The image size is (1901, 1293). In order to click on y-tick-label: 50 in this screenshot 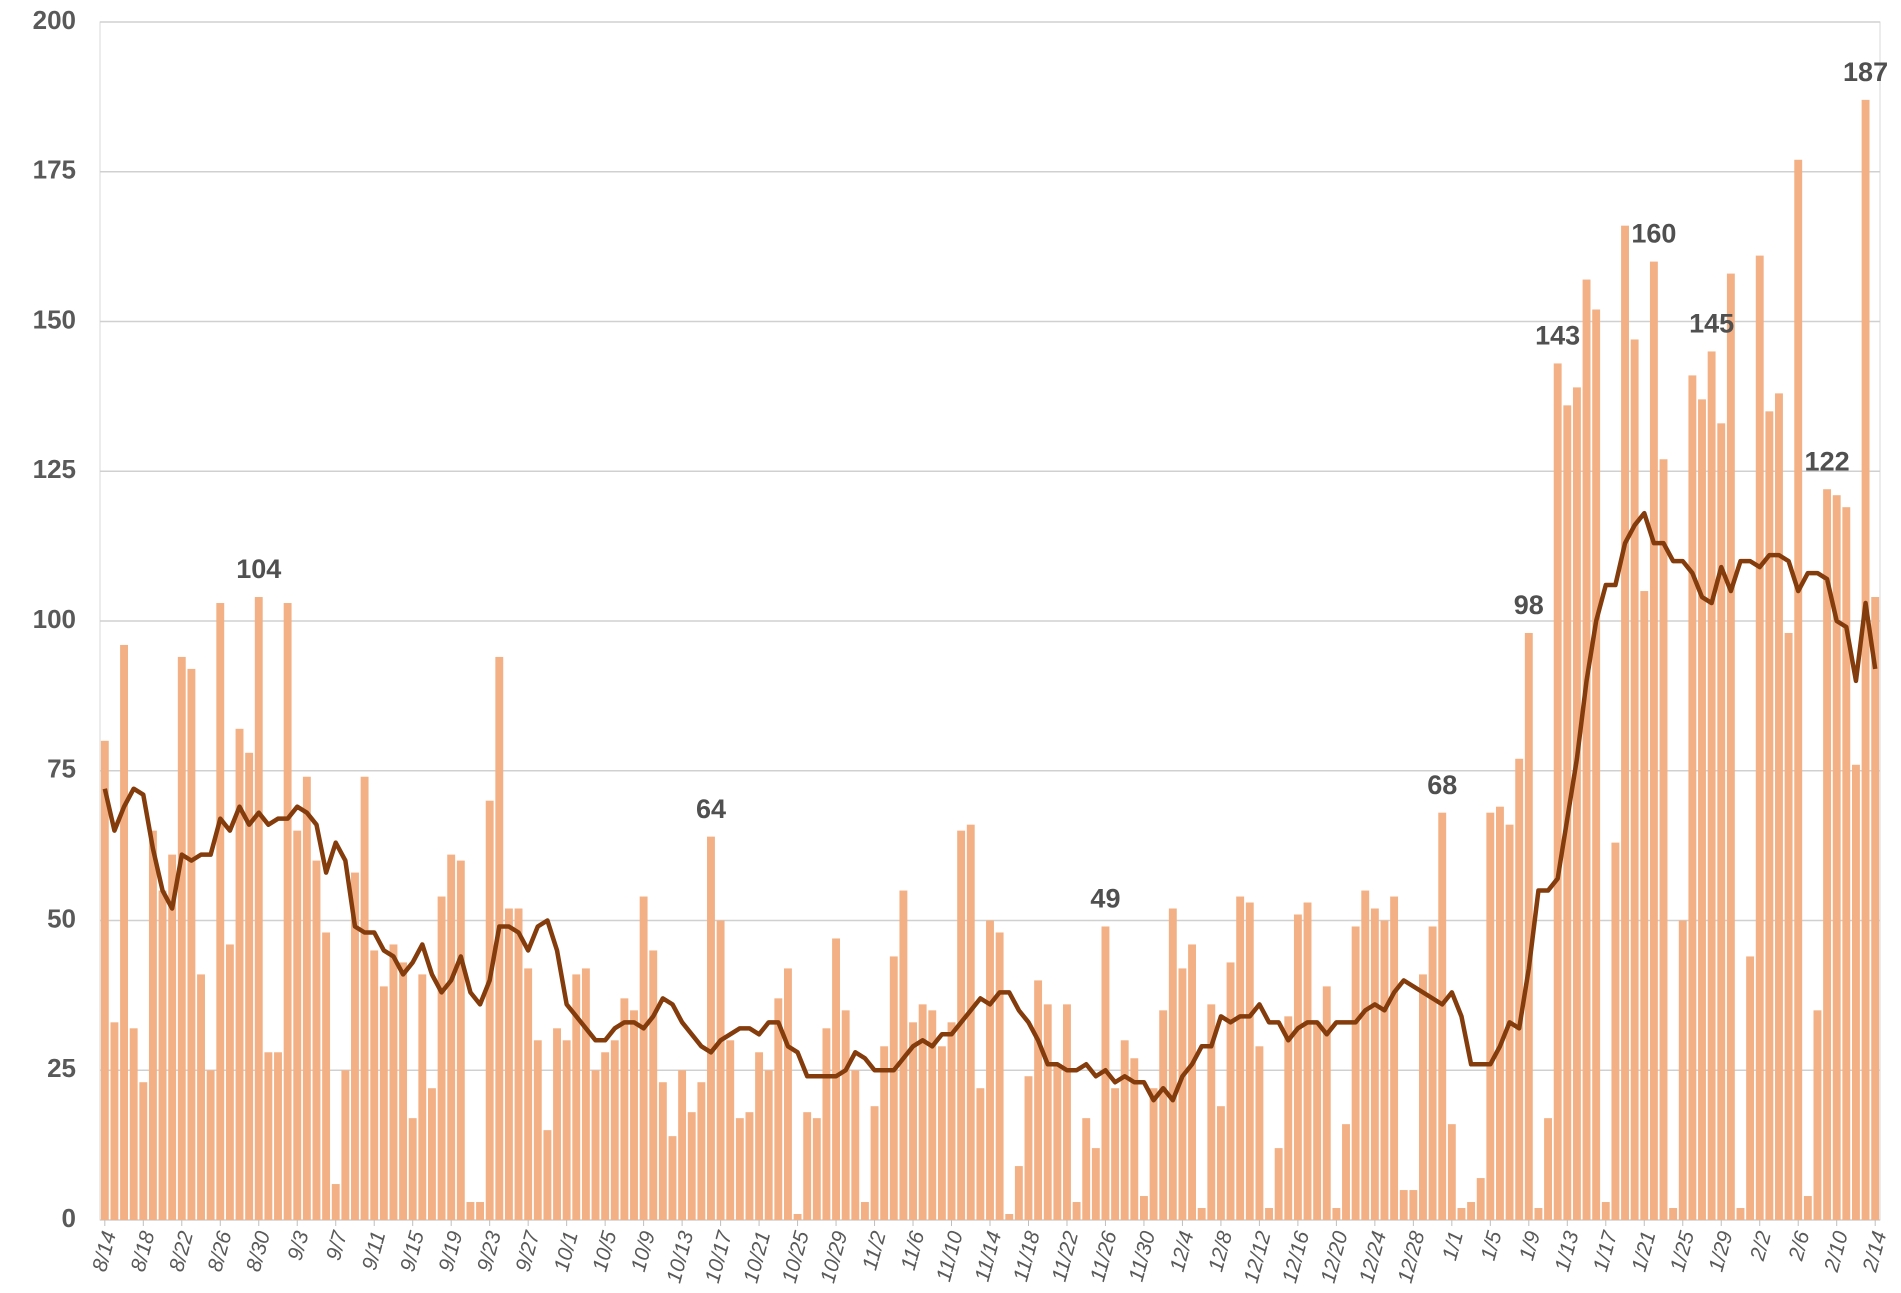, I will do `click(61, 918)`.